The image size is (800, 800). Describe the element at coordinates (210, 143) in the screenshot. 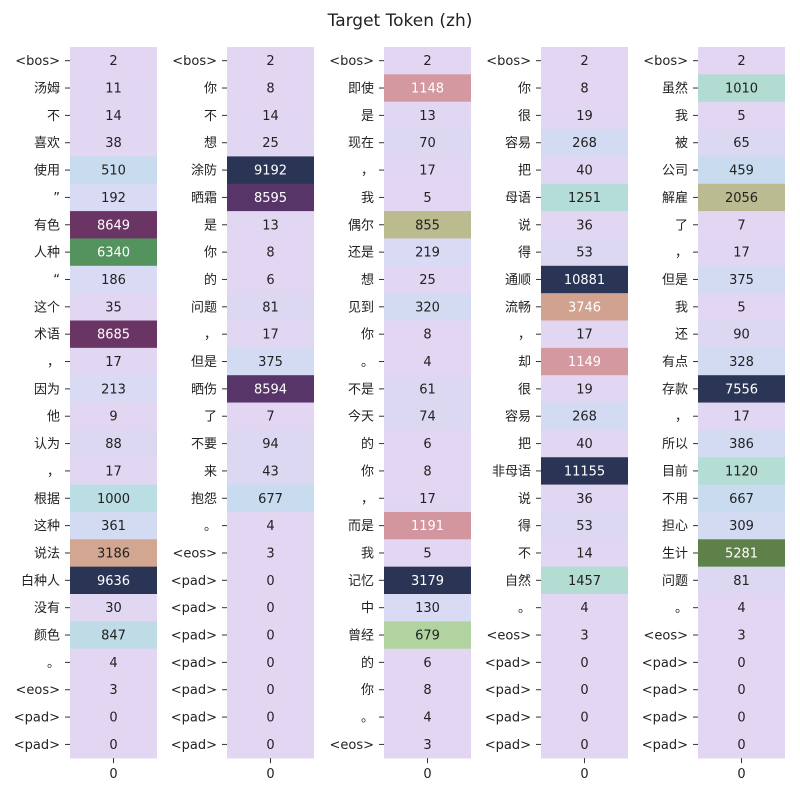

I see `token-label: 想` at that location.